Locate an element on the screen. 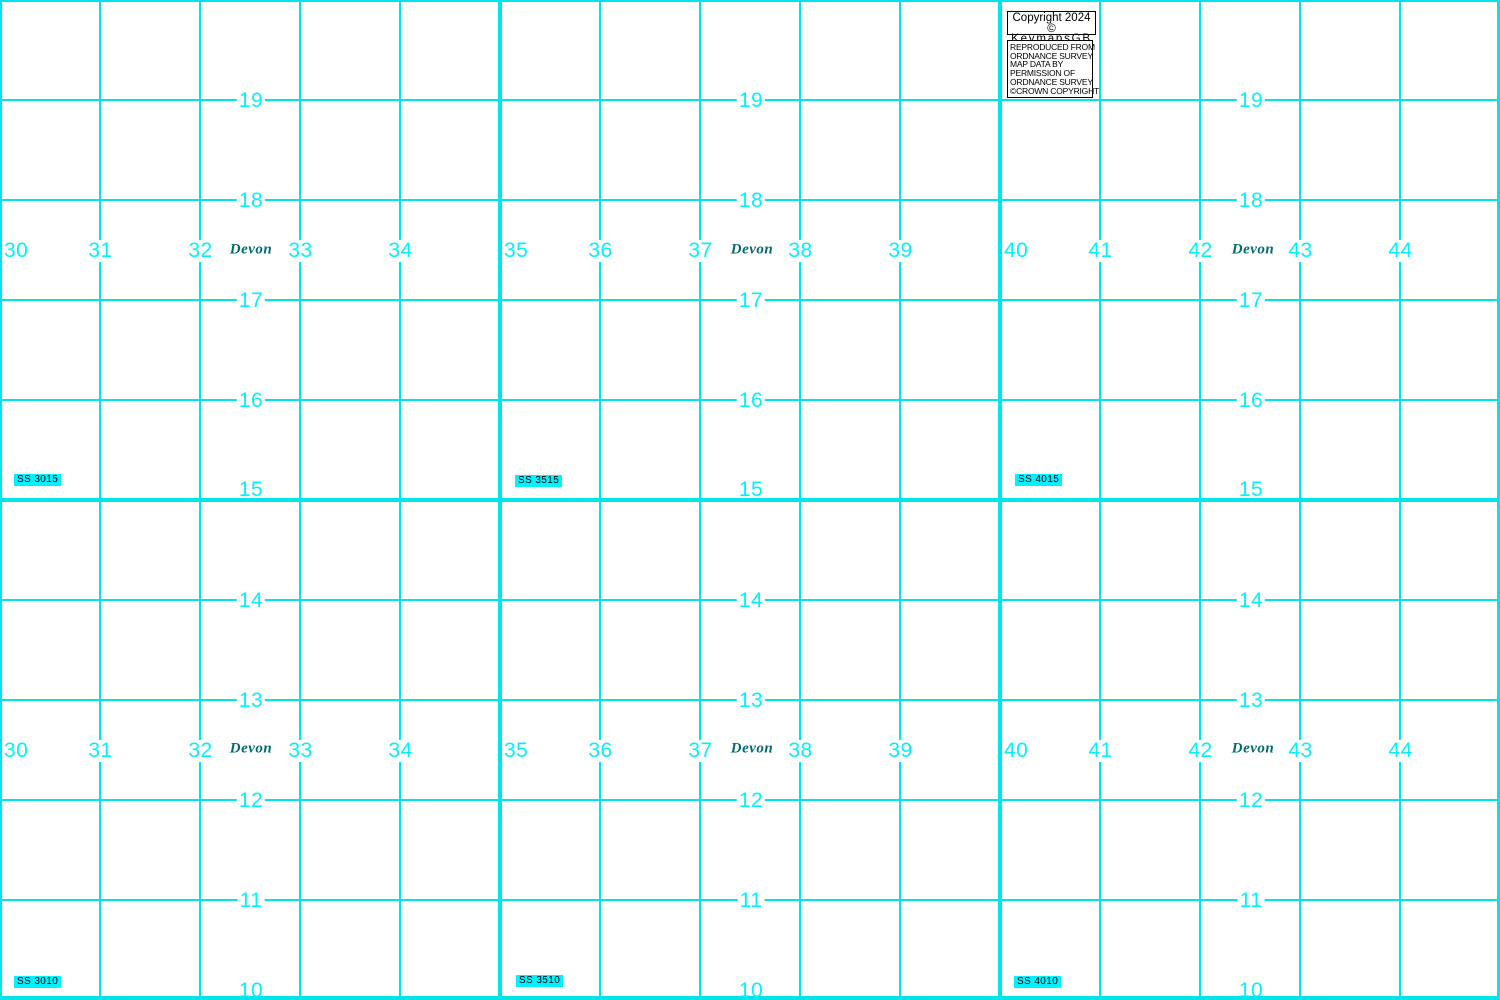 The height and width of the screenshot is (1000, 1500). os-notice-line: PERMISSION OF is located at coordinates (1042, 73).